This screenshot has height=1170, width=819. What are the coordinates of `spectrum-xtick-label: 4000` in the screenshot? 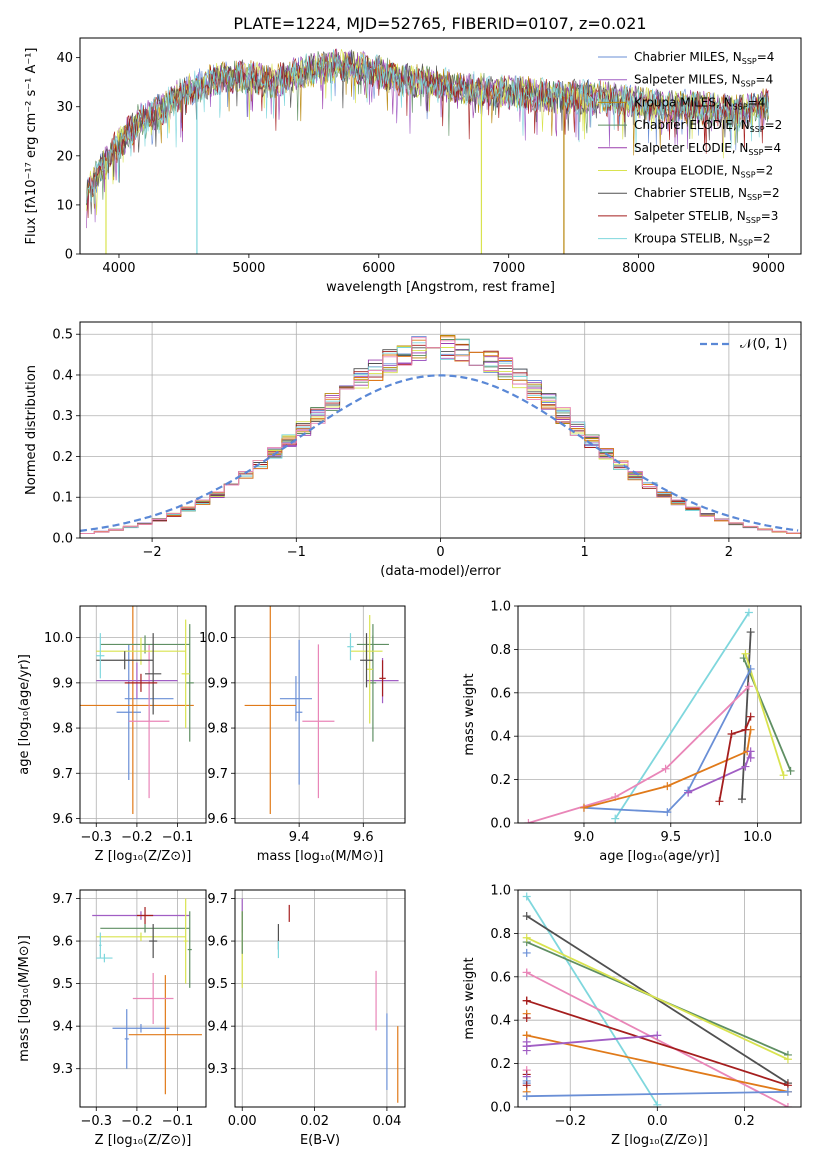 It's located at (118, 268).